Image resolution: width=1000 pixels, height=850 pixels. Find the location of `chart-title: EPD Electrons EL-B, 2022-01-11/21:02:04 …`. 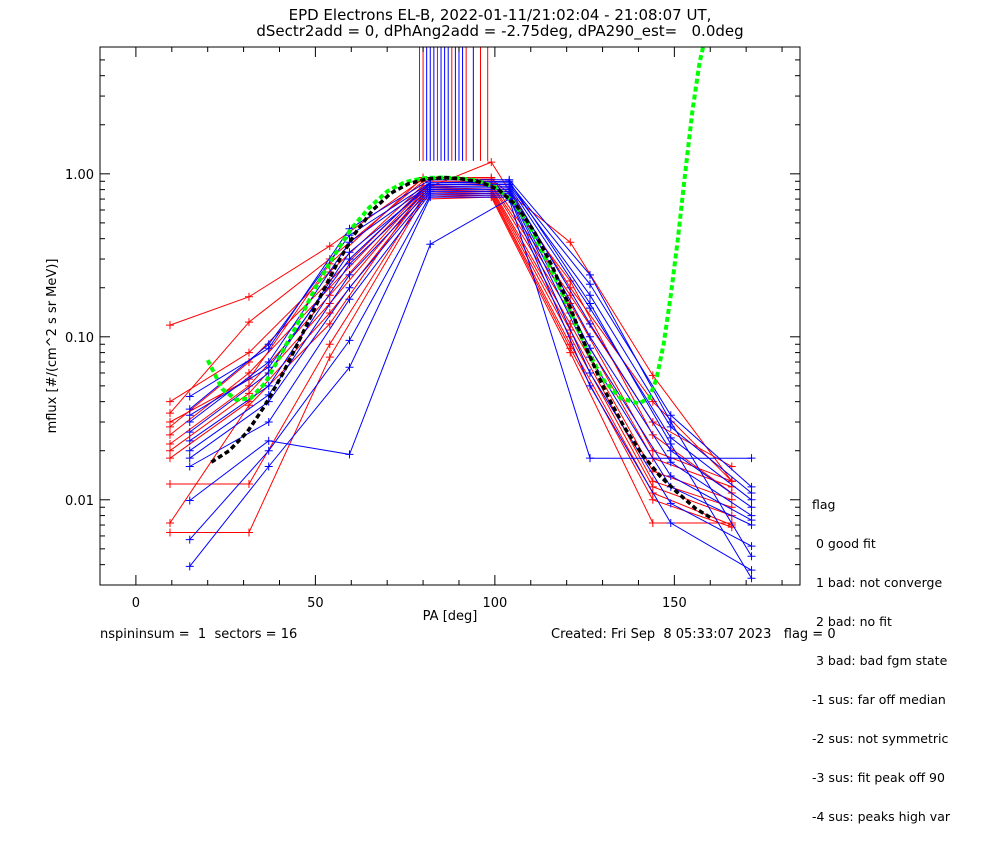

chart-title: EPD Electrons EL-B, 2022-01-11/21:02:04 … is located at coordinates (500, 15).